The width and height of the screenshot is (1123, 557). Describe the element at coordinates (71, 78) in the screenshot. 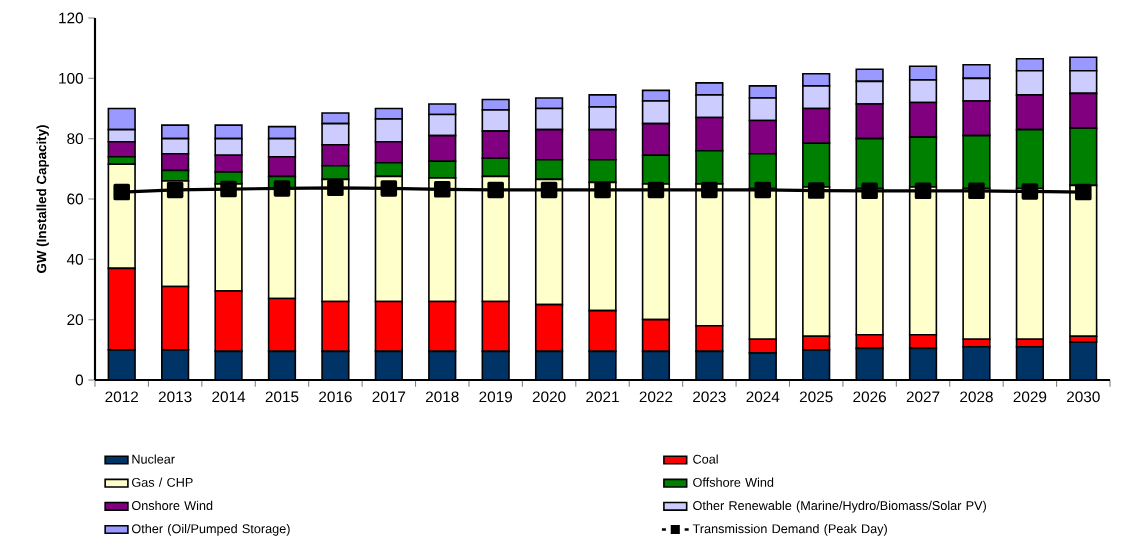

I see `y-tick-label: 100` at that location.